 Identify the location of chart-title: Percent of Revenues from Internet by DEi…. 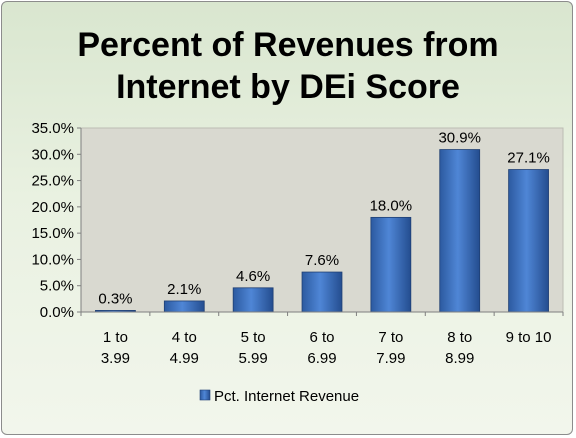
(288, 66).